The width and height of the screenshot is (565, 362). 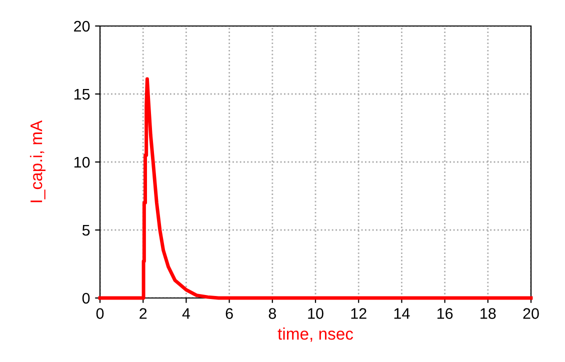 What do you see at coordinates (82, 162) in the screenshot?
I see `y-tick-label: 10` at bounding box center [82, 162].